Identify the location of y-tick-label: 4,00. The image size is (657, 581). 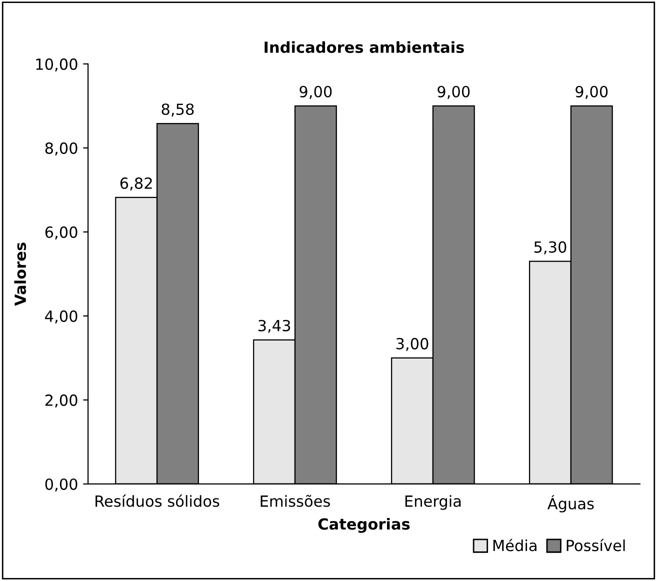
(61, 317).